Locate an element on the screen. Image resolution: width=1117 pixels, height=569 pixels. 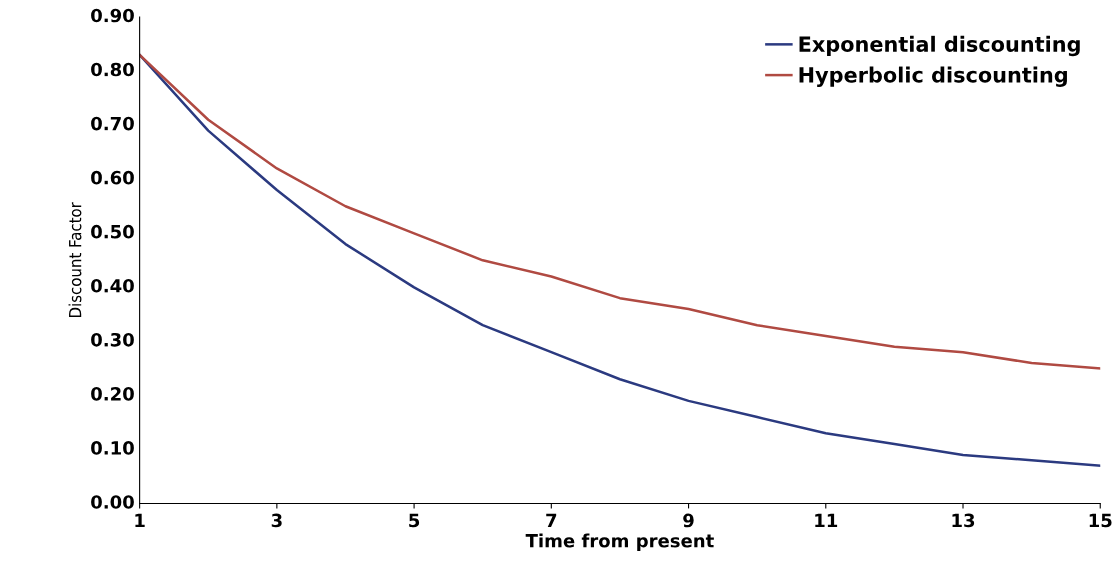
x-tick-label: 5 is located at coordinates (414, 520).